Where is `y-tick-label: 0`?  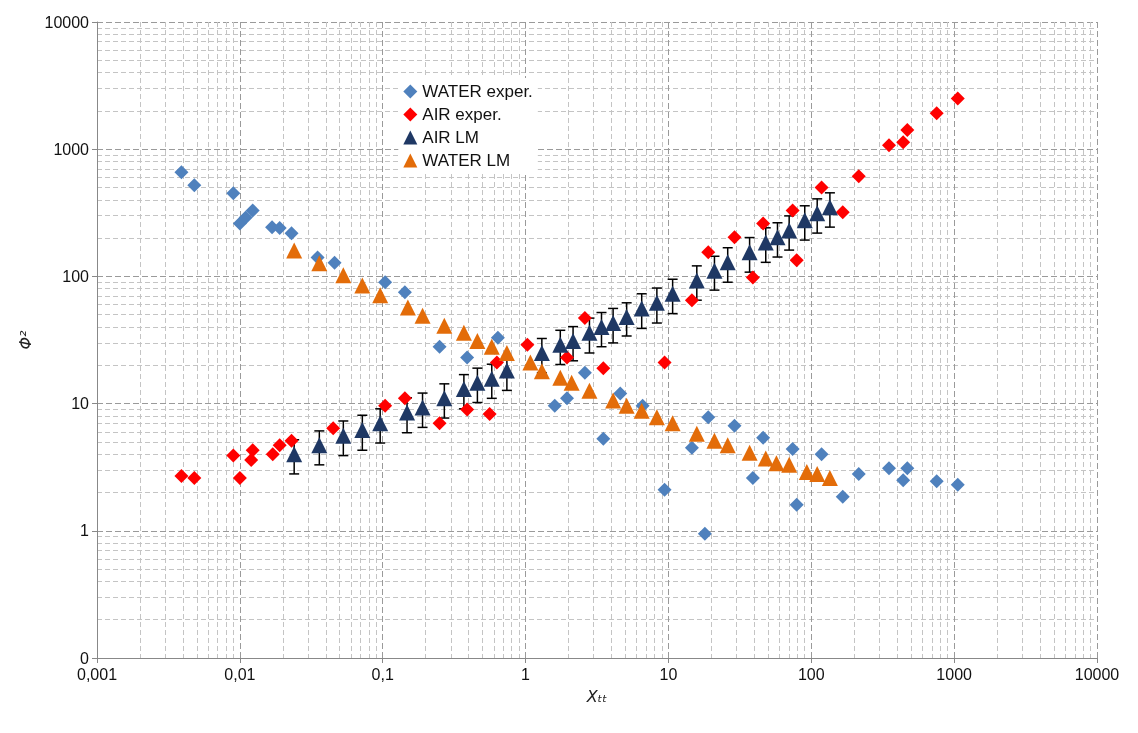 y-tick-label: 0 is located at coordinates (85, 658).